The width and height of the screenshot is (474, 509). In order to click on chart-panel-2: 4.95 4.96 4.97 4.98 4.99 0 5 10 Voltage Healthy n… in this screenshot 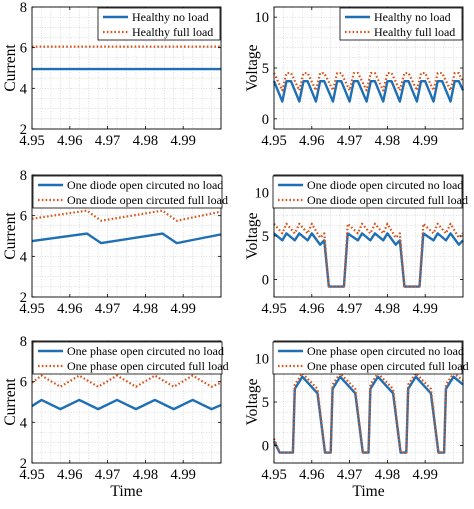, I will do `click(354, 77)`.